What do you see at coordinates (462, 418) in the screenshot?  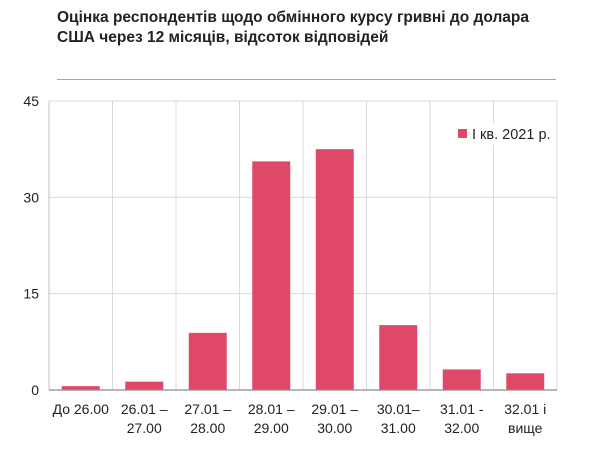 I see `x-tick-label: 31.01 -32.00` at bounding box center [462, 418].